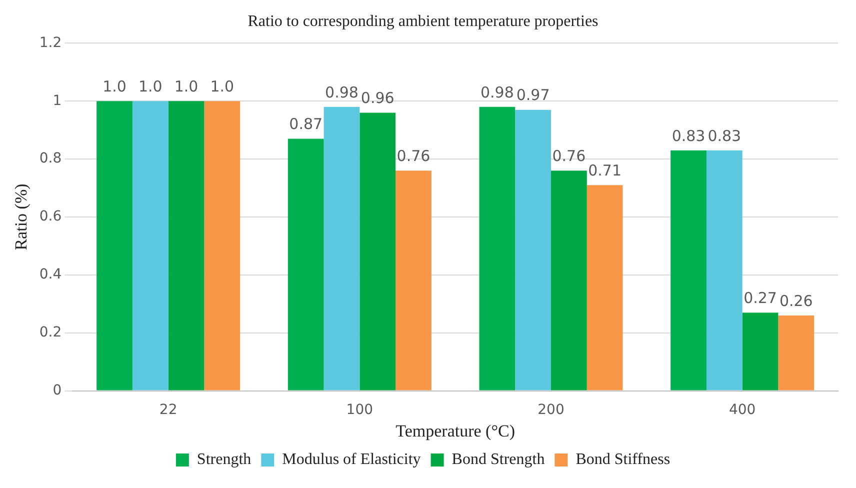  I want to click on y-tick-label: 0.2, so click(50, 332).